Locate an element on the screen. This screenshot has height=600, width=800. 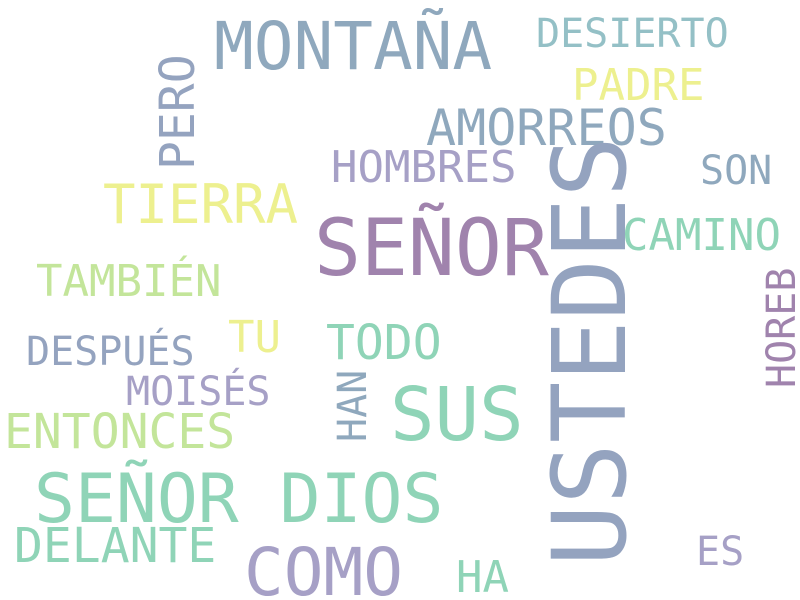
word-senor: SEÑOR is located at coordinates (431, 249).